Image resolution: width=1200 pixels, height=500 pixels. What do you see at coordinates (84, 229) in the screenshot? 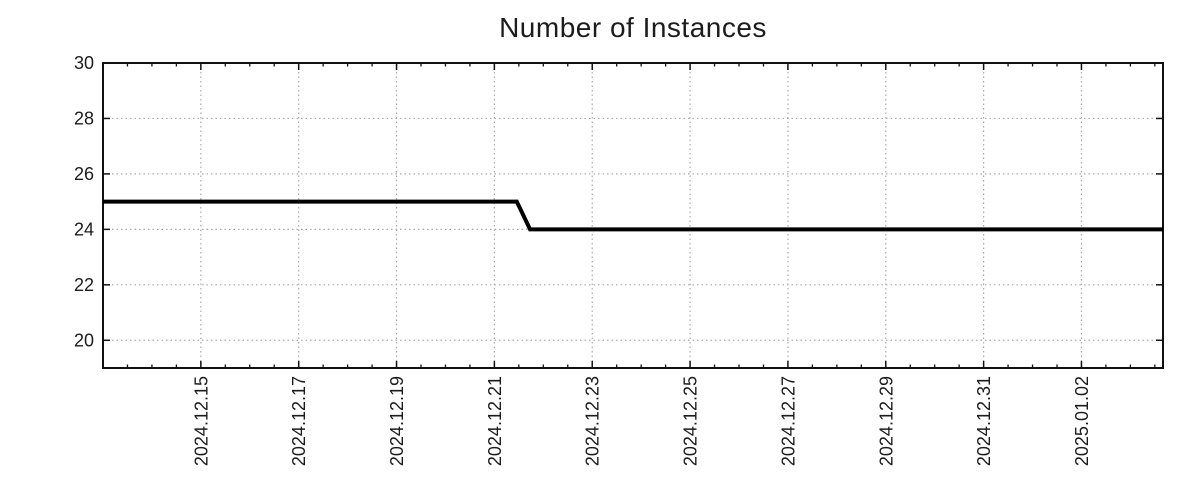
I see `y-tick-label: 24` at bounding box center [84, 229].